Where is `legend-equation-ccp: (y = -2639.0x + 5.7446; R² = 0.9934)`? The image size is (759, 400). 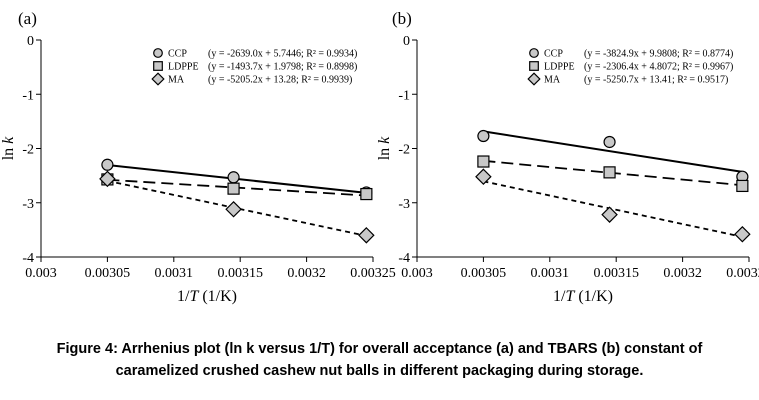 legend-equation-ccp: (y = -2639.0x + 5.7446; R² = 0.9934) is located at coordinates (282, 54).